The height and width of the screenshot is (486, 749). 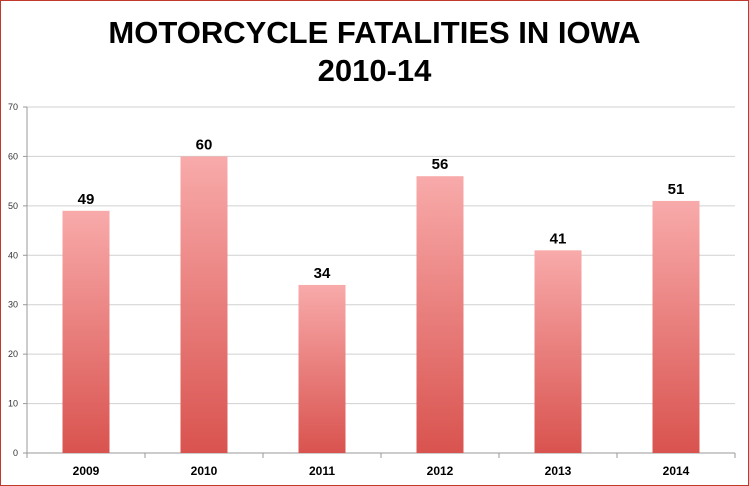 I want to click on y-tick-label: 30, so click(x=13, y=305).